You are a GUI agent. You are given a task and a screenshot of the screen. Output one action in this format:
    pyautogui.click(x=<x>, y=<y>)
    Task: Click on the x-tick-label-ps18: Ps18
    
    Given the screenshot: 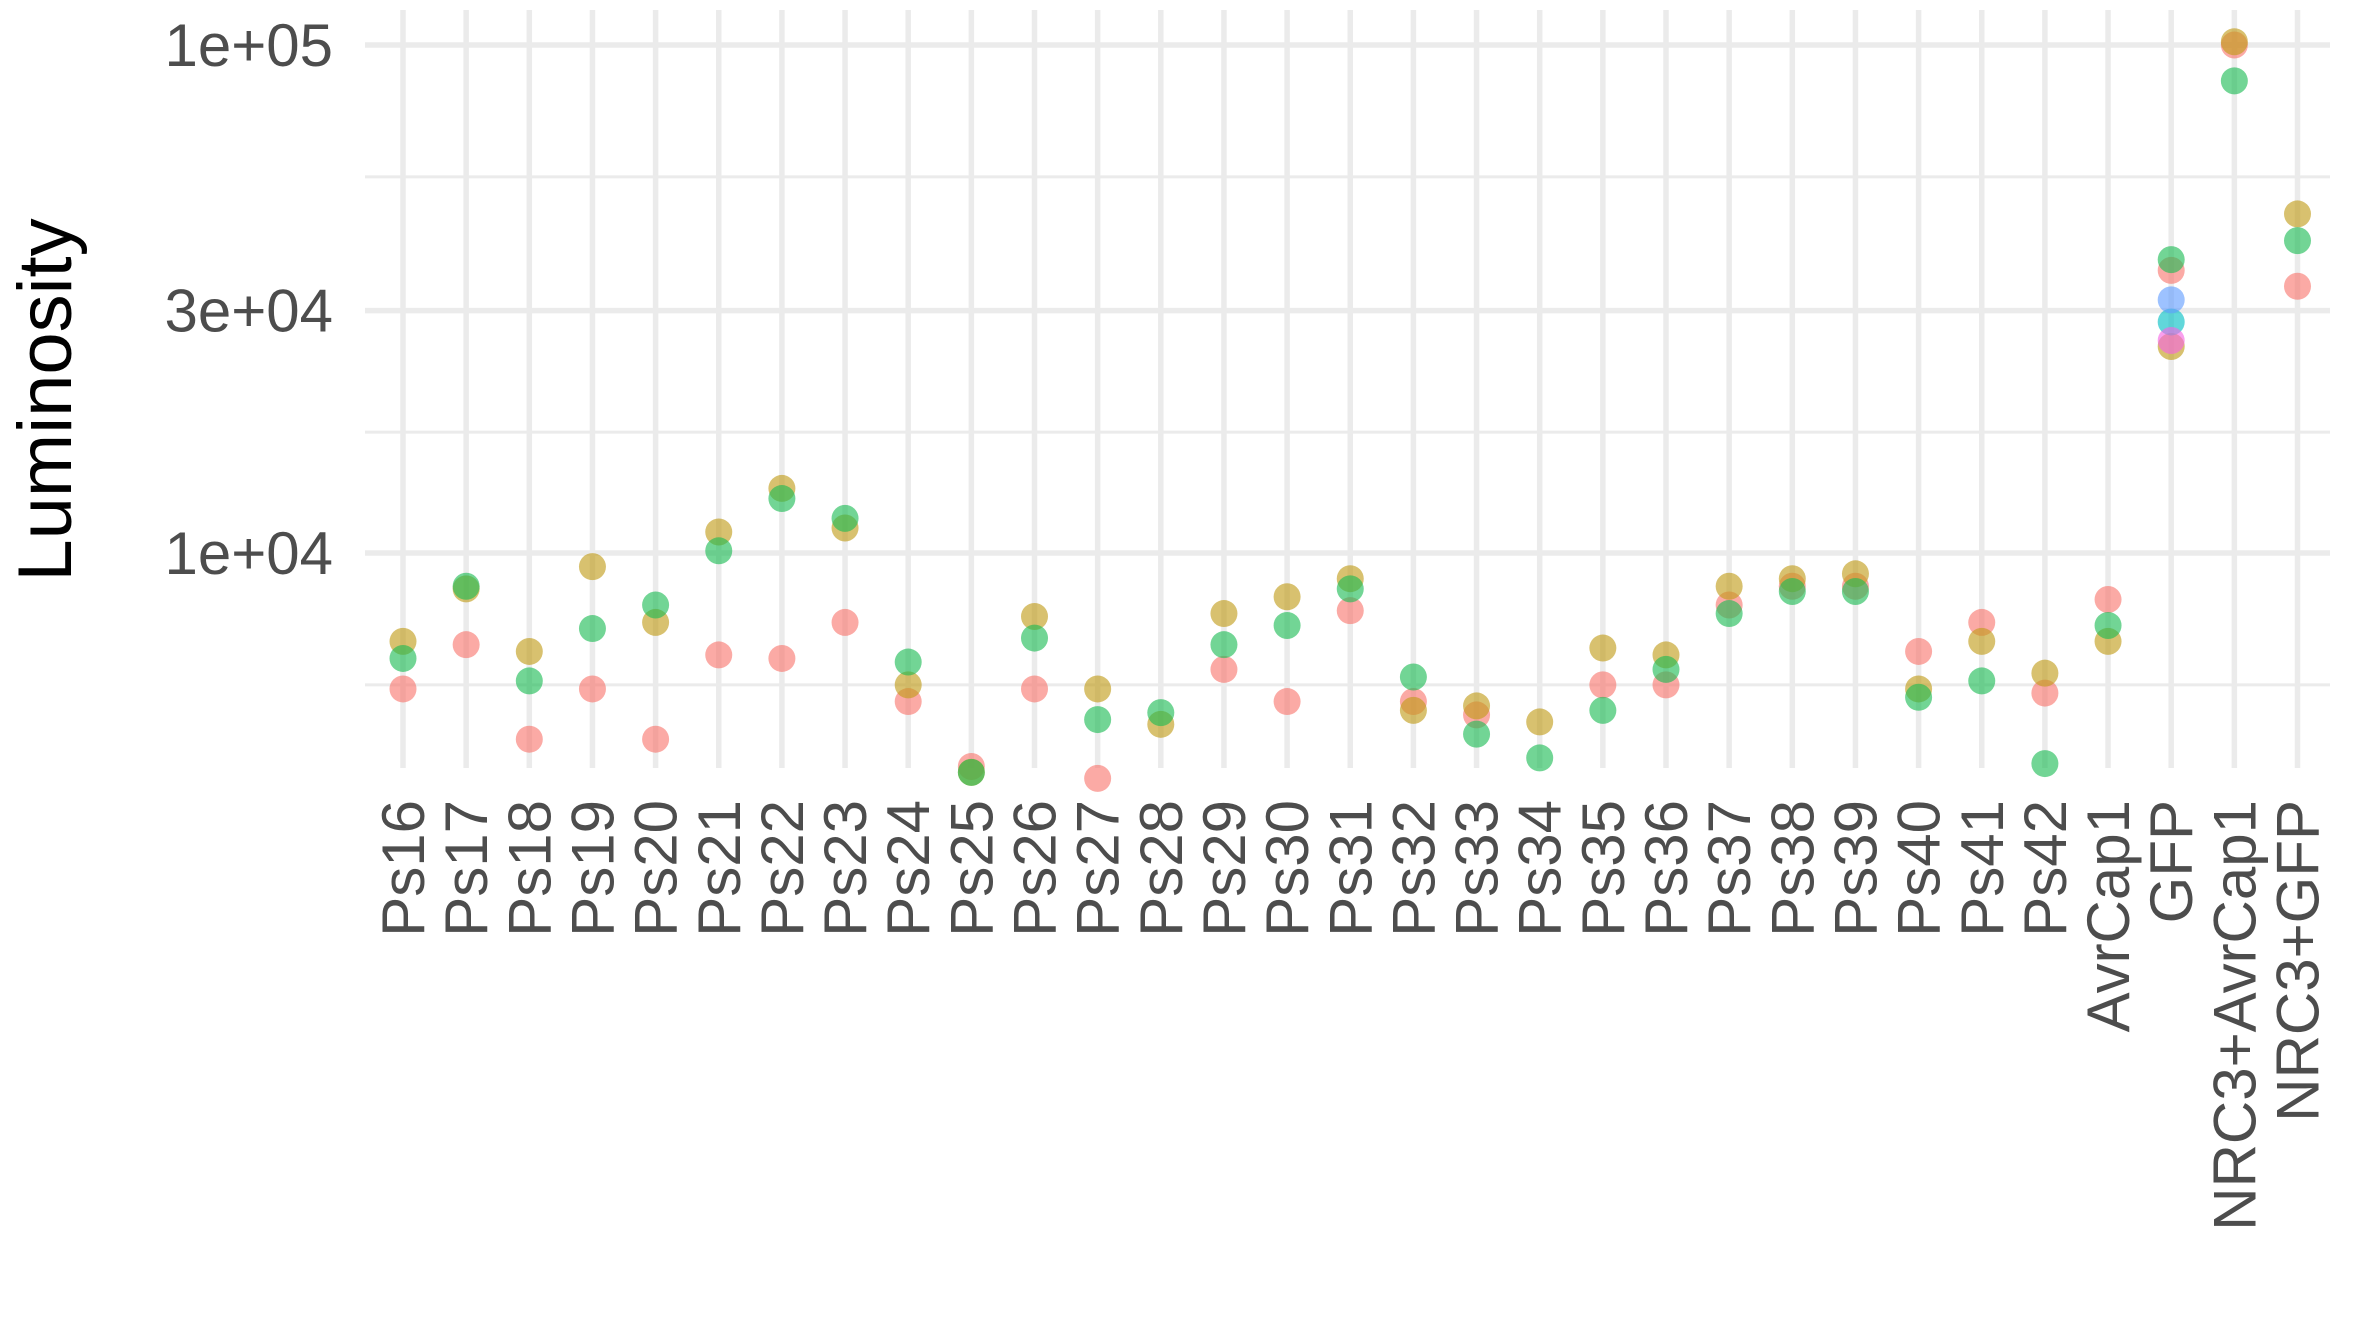 What is the action you would take?
    pyautogui.click(x=529, y=868)
    